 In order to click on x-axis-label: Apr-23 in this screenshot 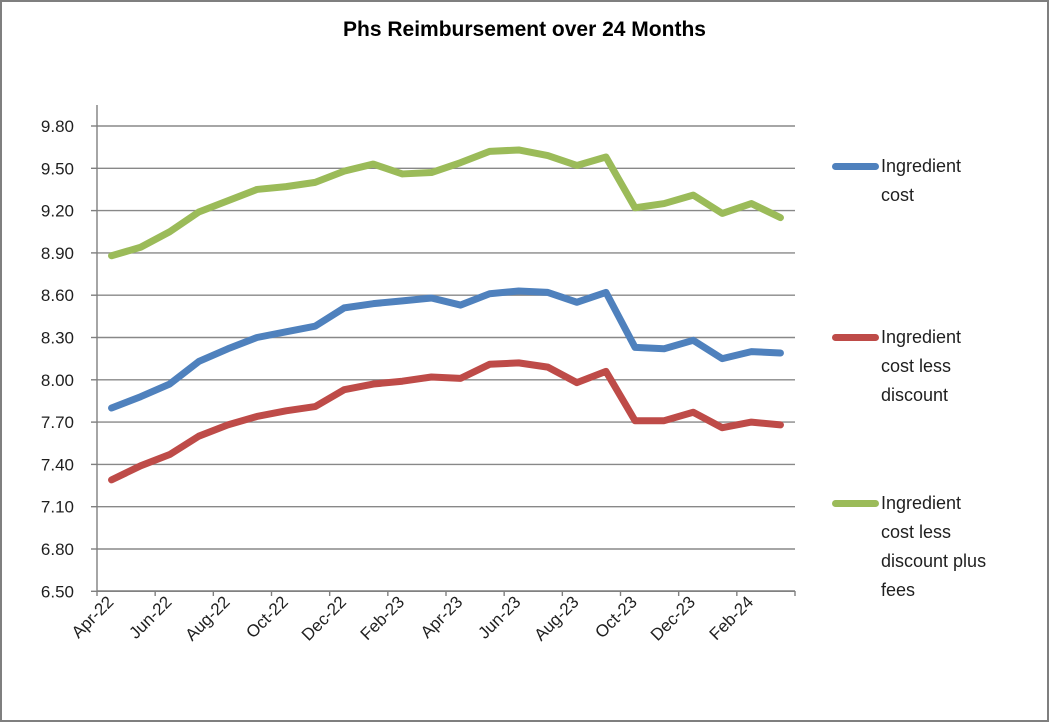, I will do `click(442, 617)`.